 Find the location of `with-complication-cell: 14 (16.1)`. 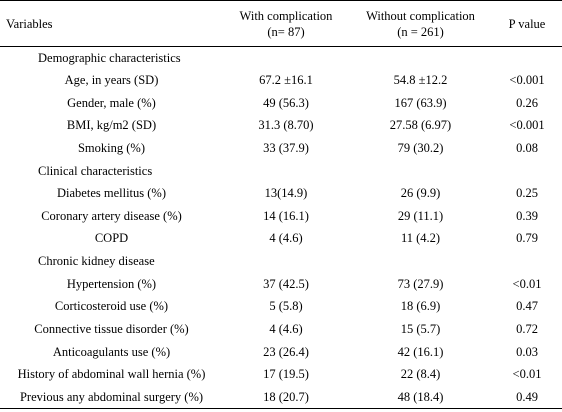

with-complication-cell: 14 (16.1) is located at coordinates (286, 215).